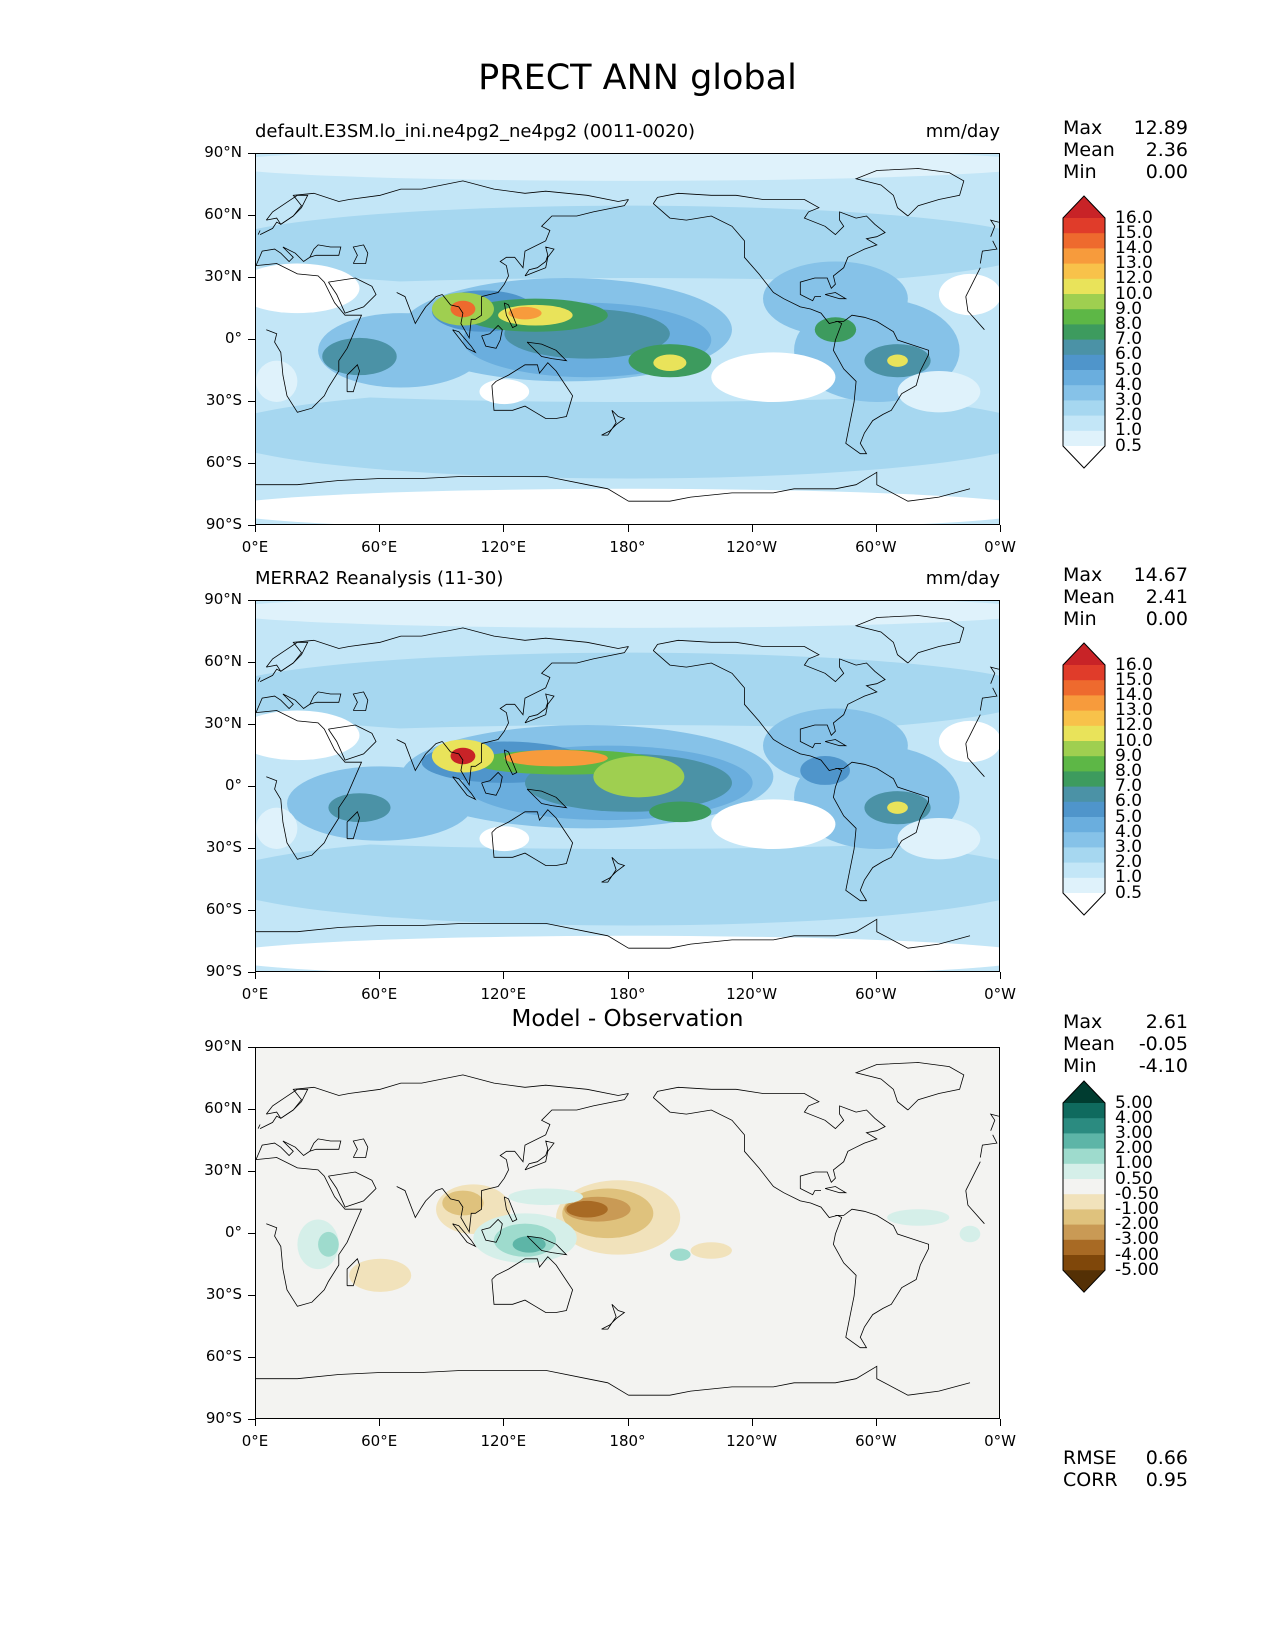 The height and width of the screenshot is (1650, 1275). Describe the element at coordinates (1083, 1022) in the screenshot. I see `stat-label: Max` at that location.